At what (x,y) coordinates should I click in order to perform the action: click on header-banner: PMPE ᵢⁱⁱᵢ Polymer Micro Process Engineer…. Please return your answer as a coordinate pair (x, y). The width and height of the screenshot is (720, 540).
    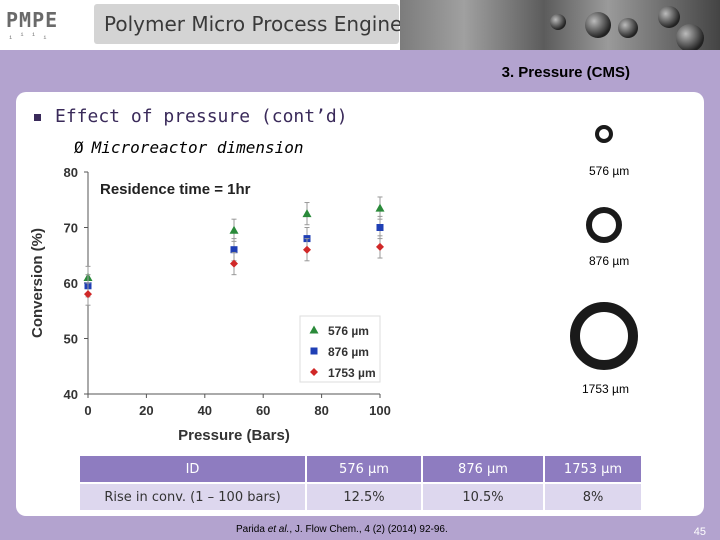
    Looking at the image, I should click on (360, 25).